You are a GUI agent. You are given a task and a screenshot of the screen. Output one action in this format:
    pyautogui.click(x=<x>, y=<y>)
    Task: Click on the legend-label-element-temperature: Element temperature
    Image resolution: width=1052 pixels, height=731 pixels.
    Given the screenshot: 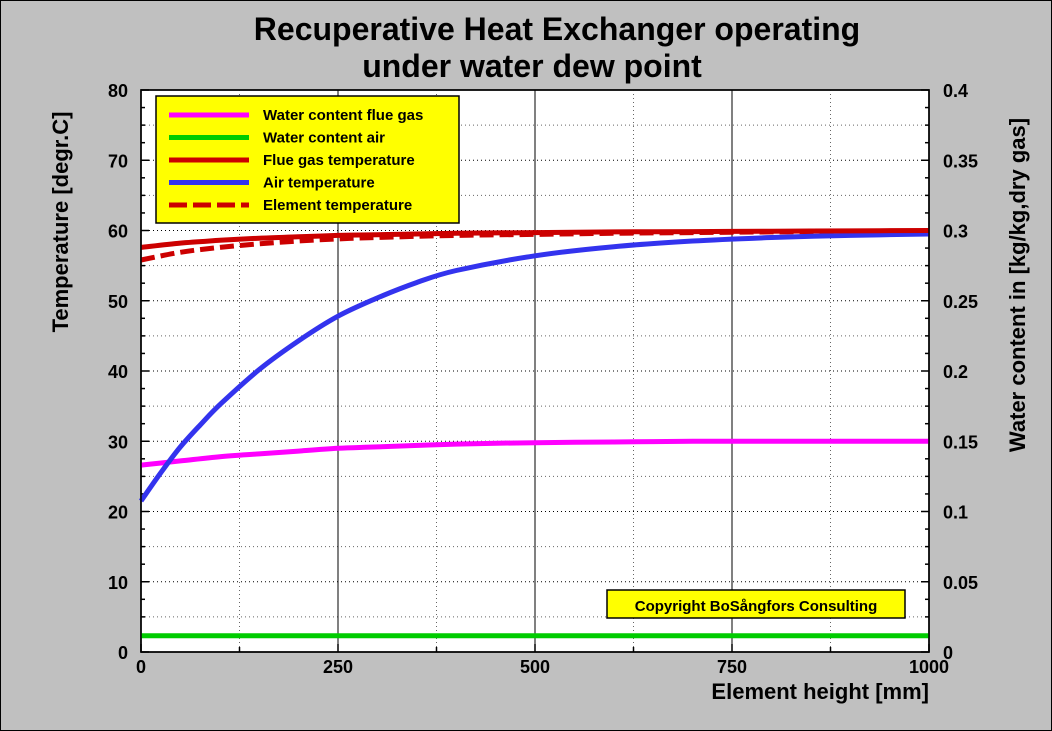 What is the action you would take?
    pyautogui.click(x=337, y=205)
    